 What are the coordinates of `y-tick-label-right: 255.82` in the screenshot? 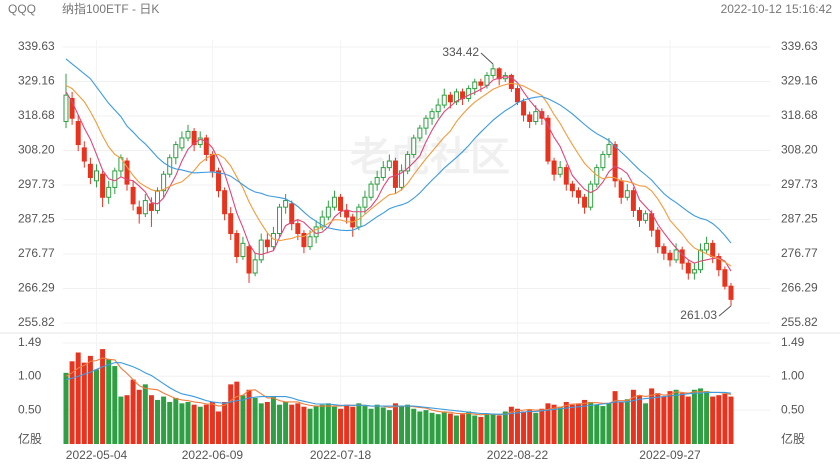 It's located at (799, 322).